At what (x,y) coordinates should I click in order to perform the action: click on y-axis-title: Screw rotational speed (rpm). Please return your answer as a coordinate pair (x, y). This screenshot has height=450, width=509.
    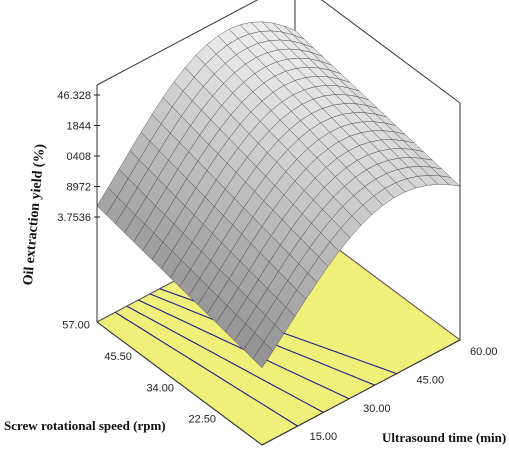
    Looking at the image, I should click on (85, 425).